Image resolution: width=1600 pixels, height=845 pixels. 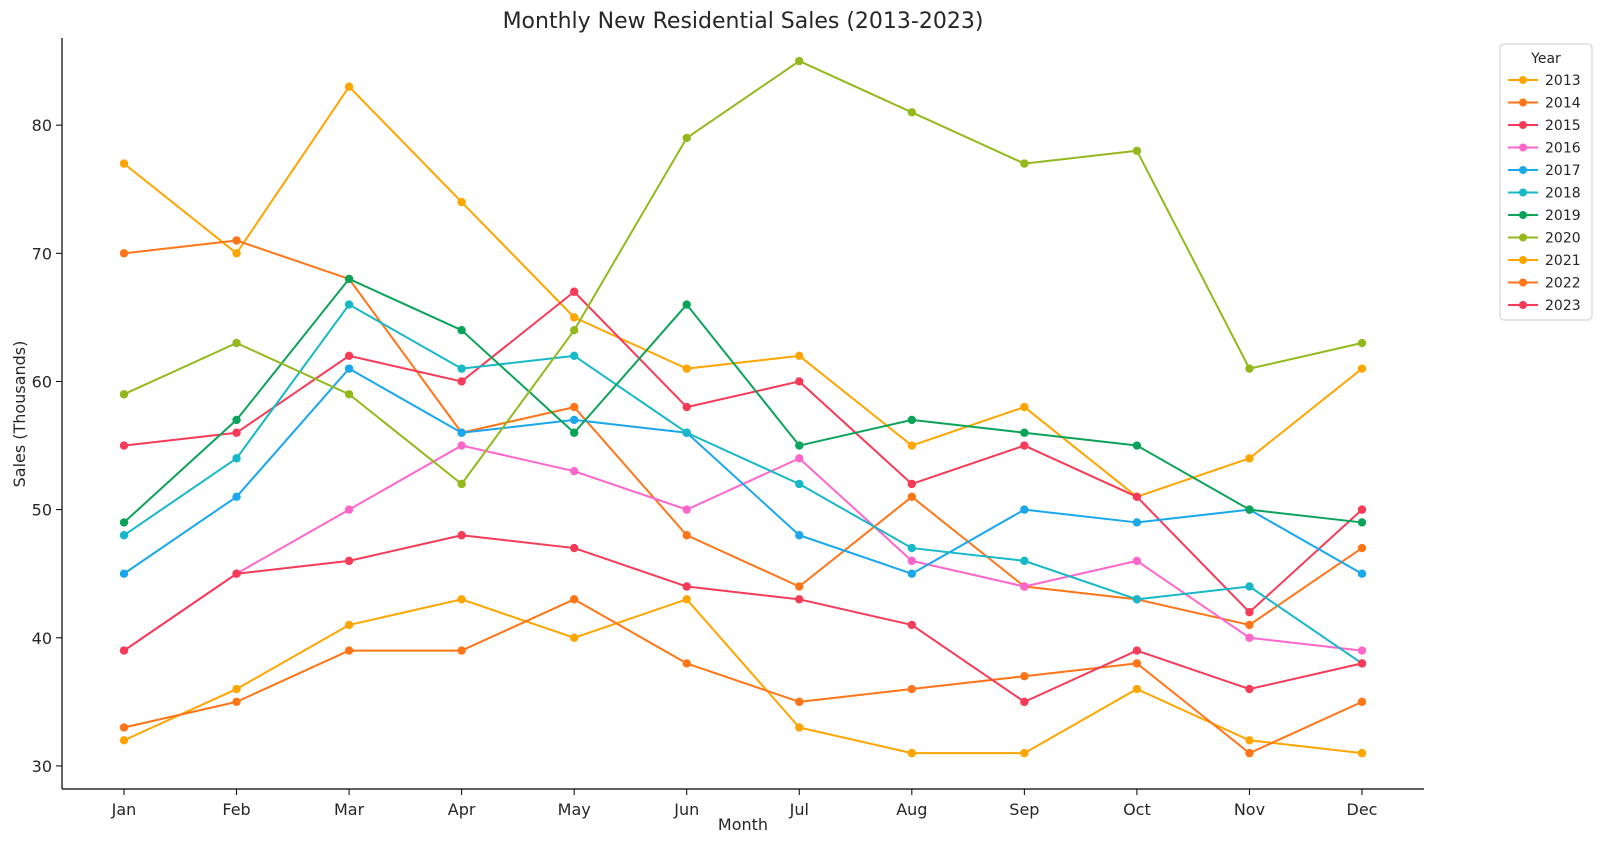 I want to click on x-tick-label: Nov, so click(x=1249, y=809).